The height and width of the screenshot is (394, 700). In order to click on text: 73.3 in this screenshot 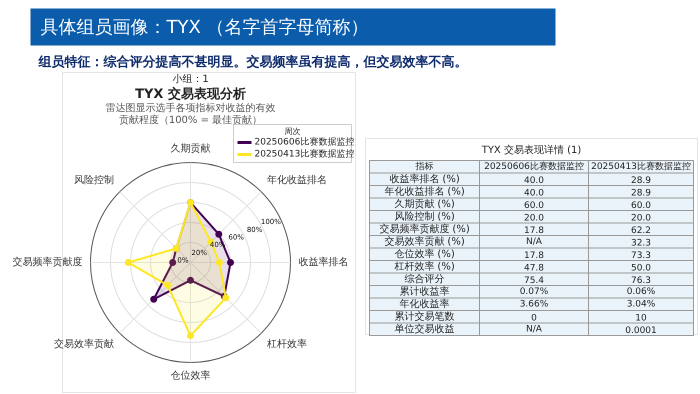, I will do `click(641, 255)`.